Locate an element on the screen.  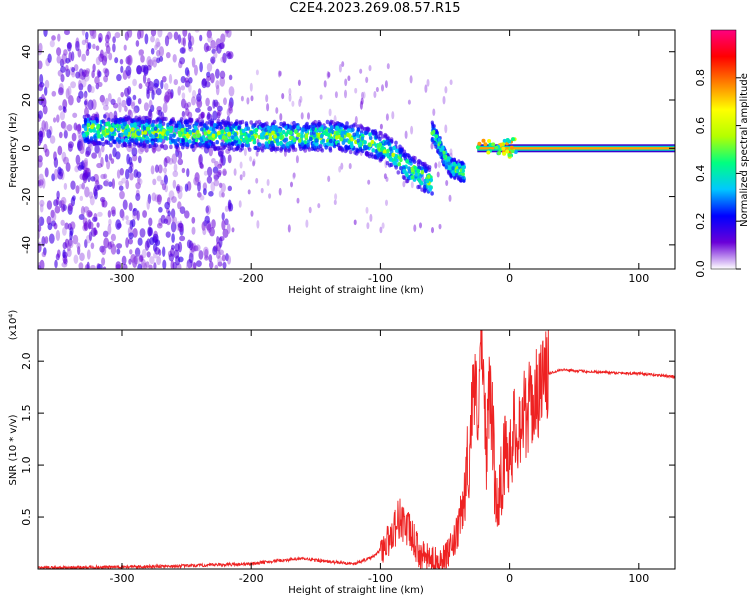
snr-x-axis-label: Height of straight line (km) is located at coordinates (356, 590).